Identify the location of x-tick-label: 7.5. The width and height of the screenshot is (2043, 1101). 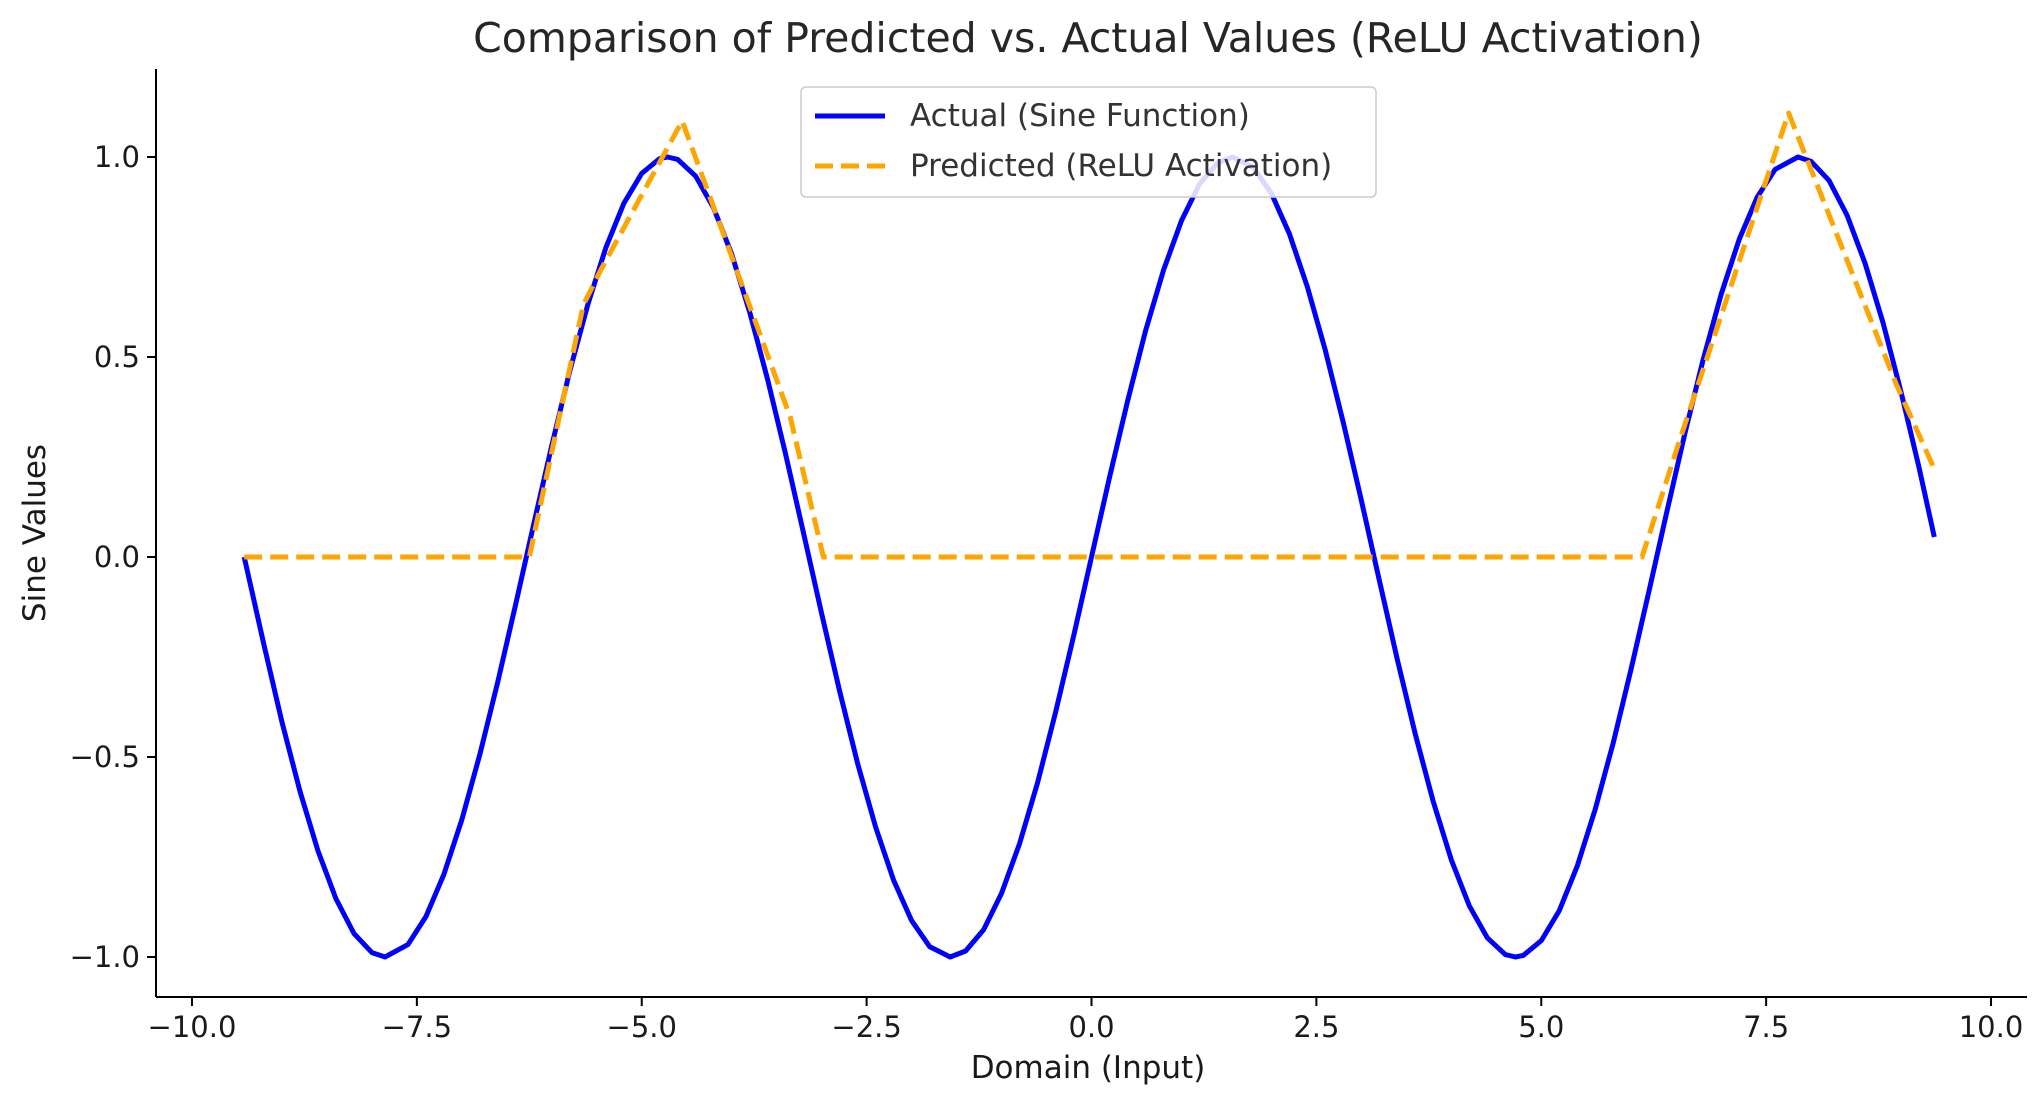
(1766, 1027).